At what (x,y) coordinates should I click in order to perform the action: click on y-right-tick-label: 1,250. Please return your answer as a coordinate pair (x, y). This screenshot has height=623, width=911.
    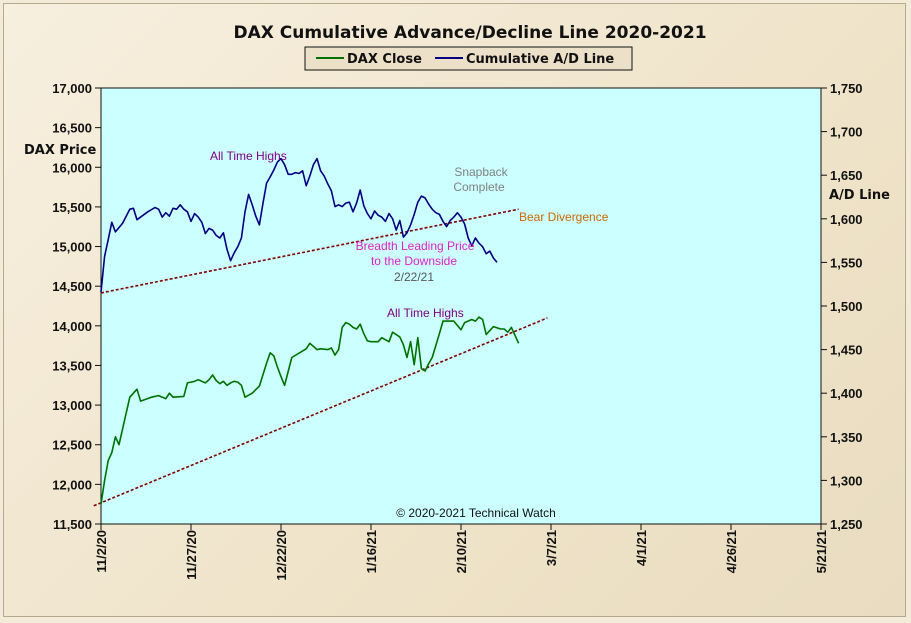
    Looking at the image, I should click on (846, 524).